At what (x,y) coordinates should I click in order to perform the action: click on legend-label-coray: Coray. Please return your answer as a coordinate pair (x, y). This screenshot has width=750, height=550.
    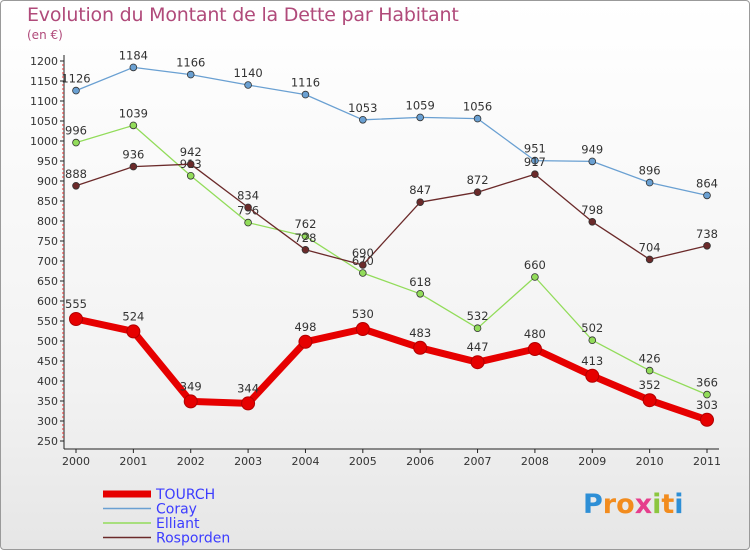
    Looking at the image, I should click on (176, 510).